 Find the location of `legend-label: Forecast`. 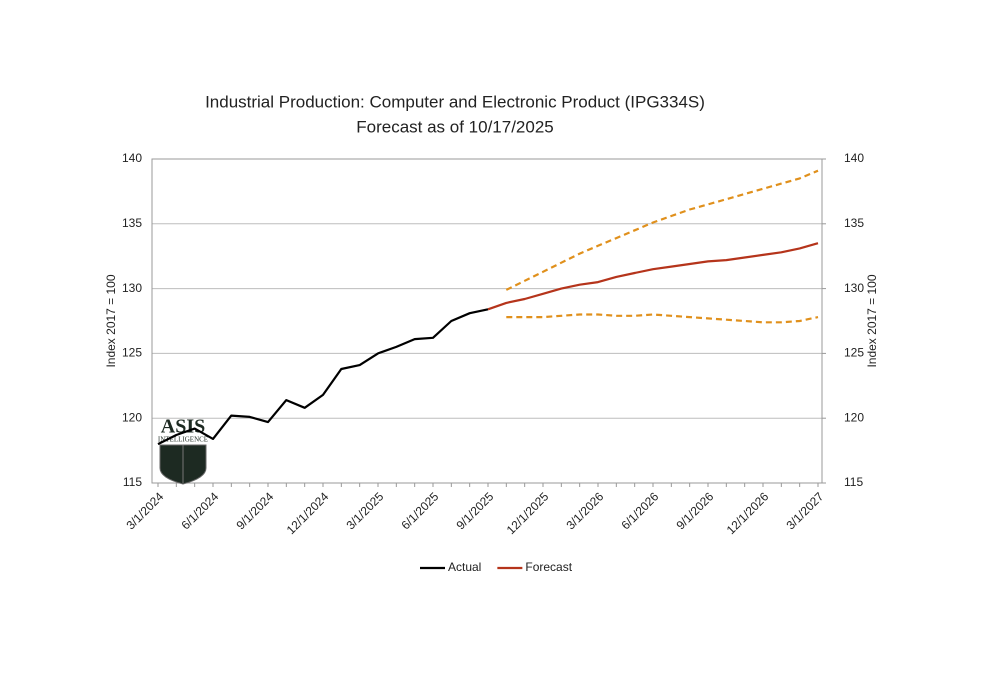

legend-label: Forecast is located at coordinates (548, 567).